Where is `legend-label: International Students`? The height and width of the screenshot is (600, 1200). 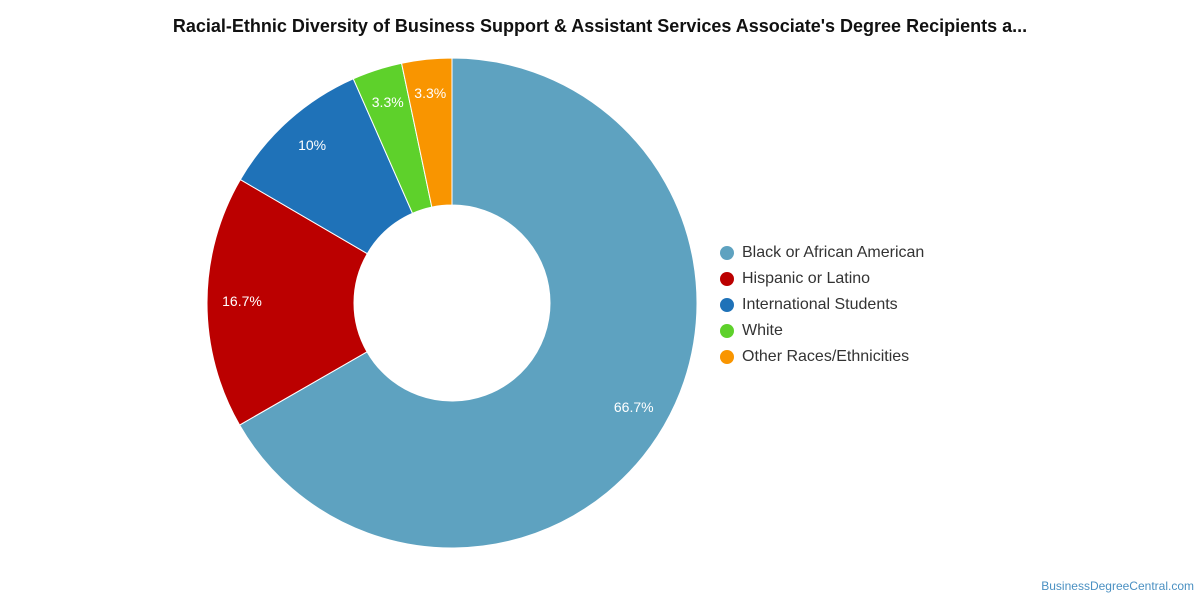 legend-label: International Students is located at coordinates (820, 304).